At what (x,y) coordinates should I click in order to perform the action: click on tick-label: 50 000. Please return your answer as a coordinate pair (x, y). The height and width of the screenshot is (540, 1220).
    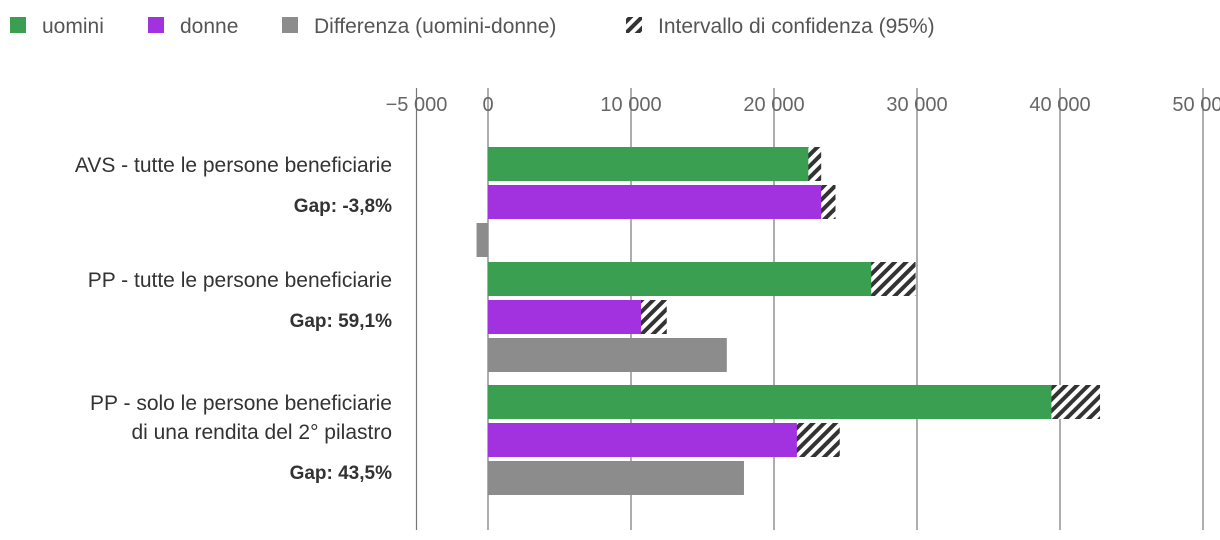
    Looking at the image, I should click on (1196, 105).